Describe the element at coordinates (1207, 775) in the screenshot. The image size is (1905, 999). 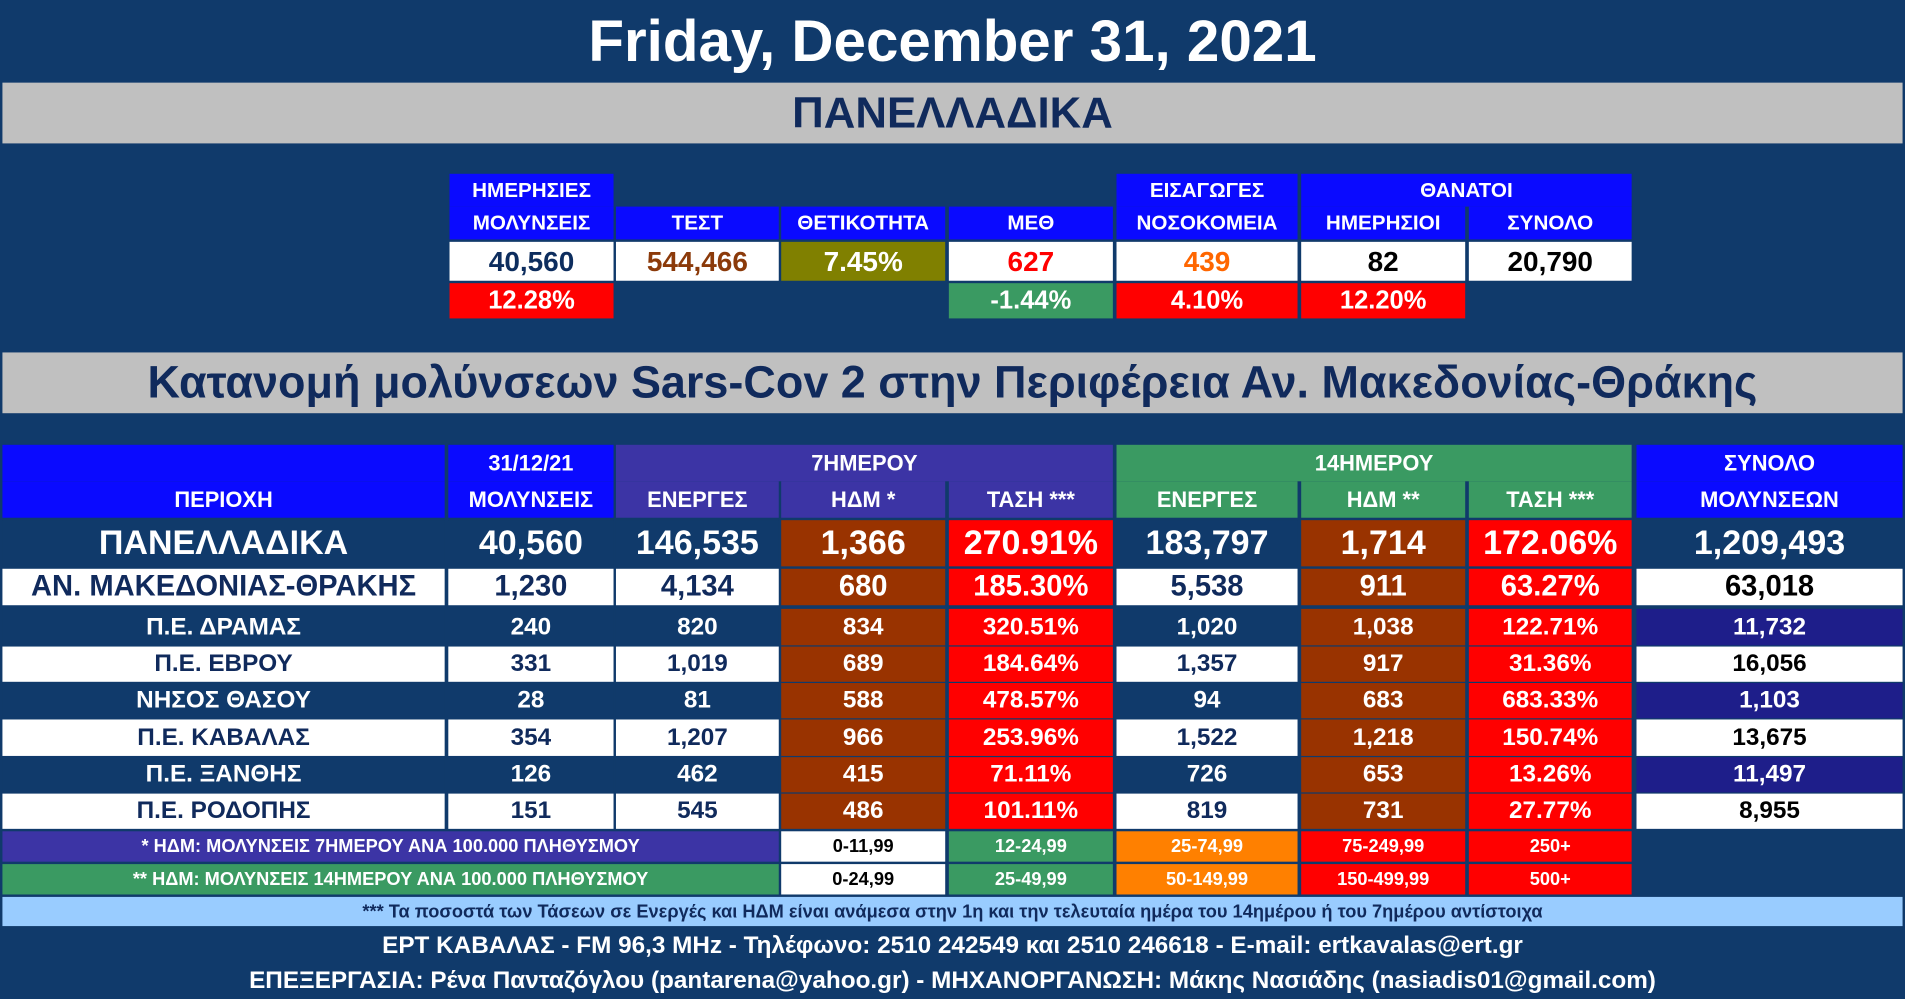
I see `data-cell: 726` at that location.